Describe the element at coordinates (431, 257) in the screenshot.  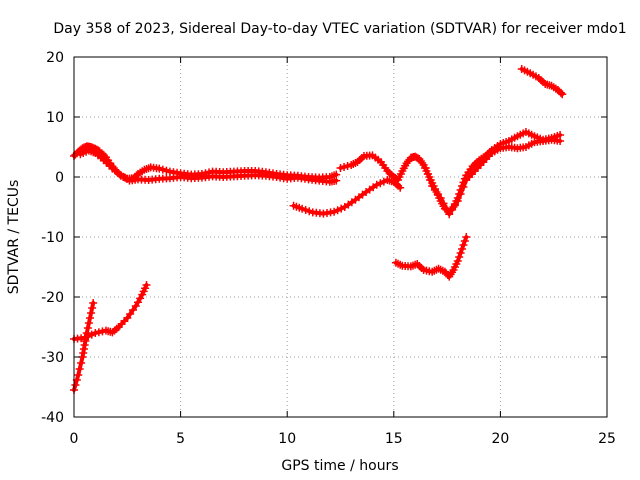
I see `series-trace-d` at that location.